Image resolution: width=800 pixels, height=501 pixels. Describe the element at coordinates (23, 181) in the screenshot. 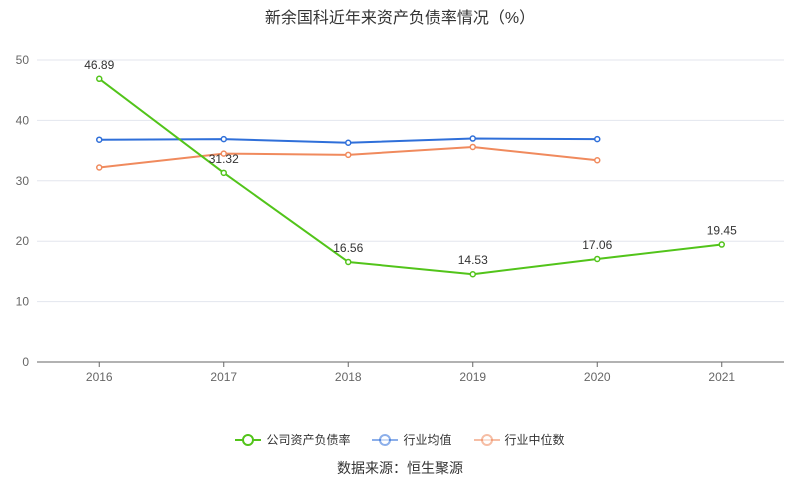

I see `y-tick-label: 30` at that location.